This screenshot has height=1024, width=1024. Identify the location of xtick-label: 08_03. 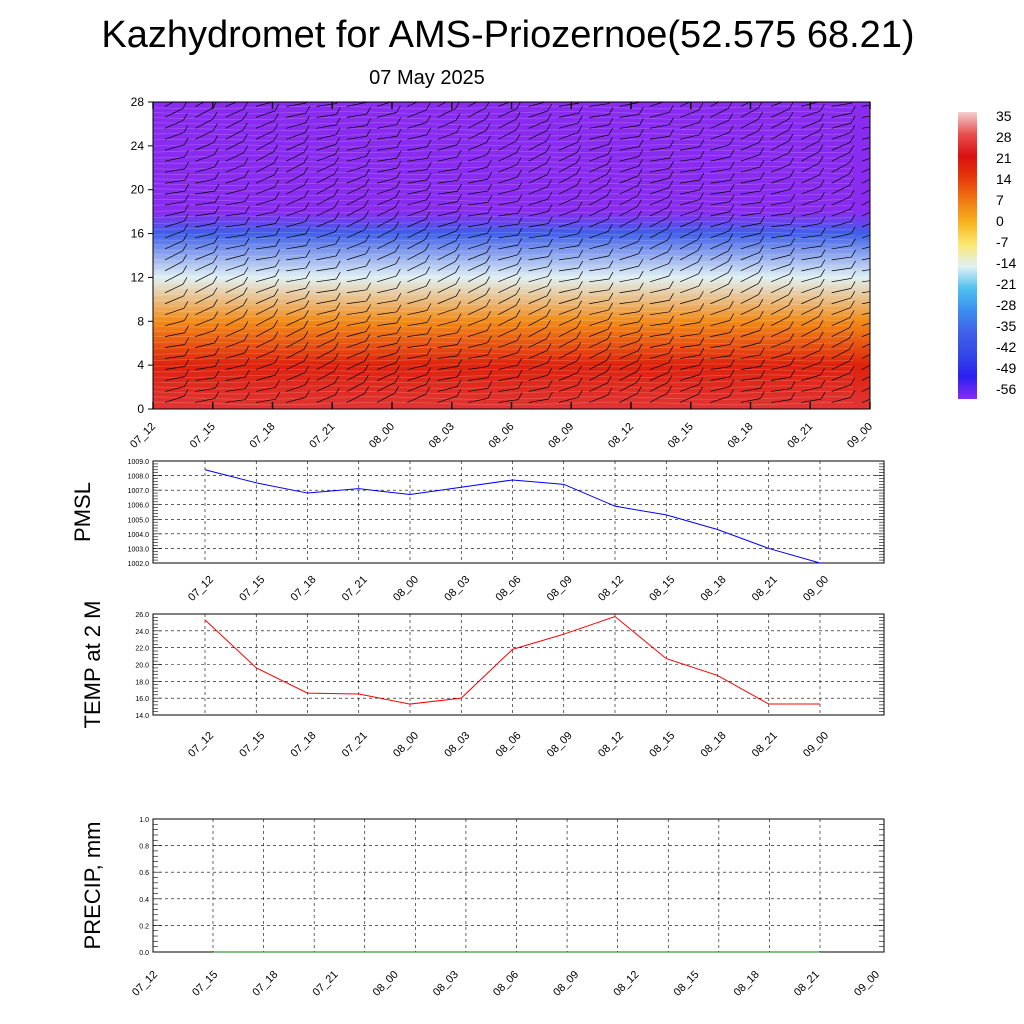
(446, 984).